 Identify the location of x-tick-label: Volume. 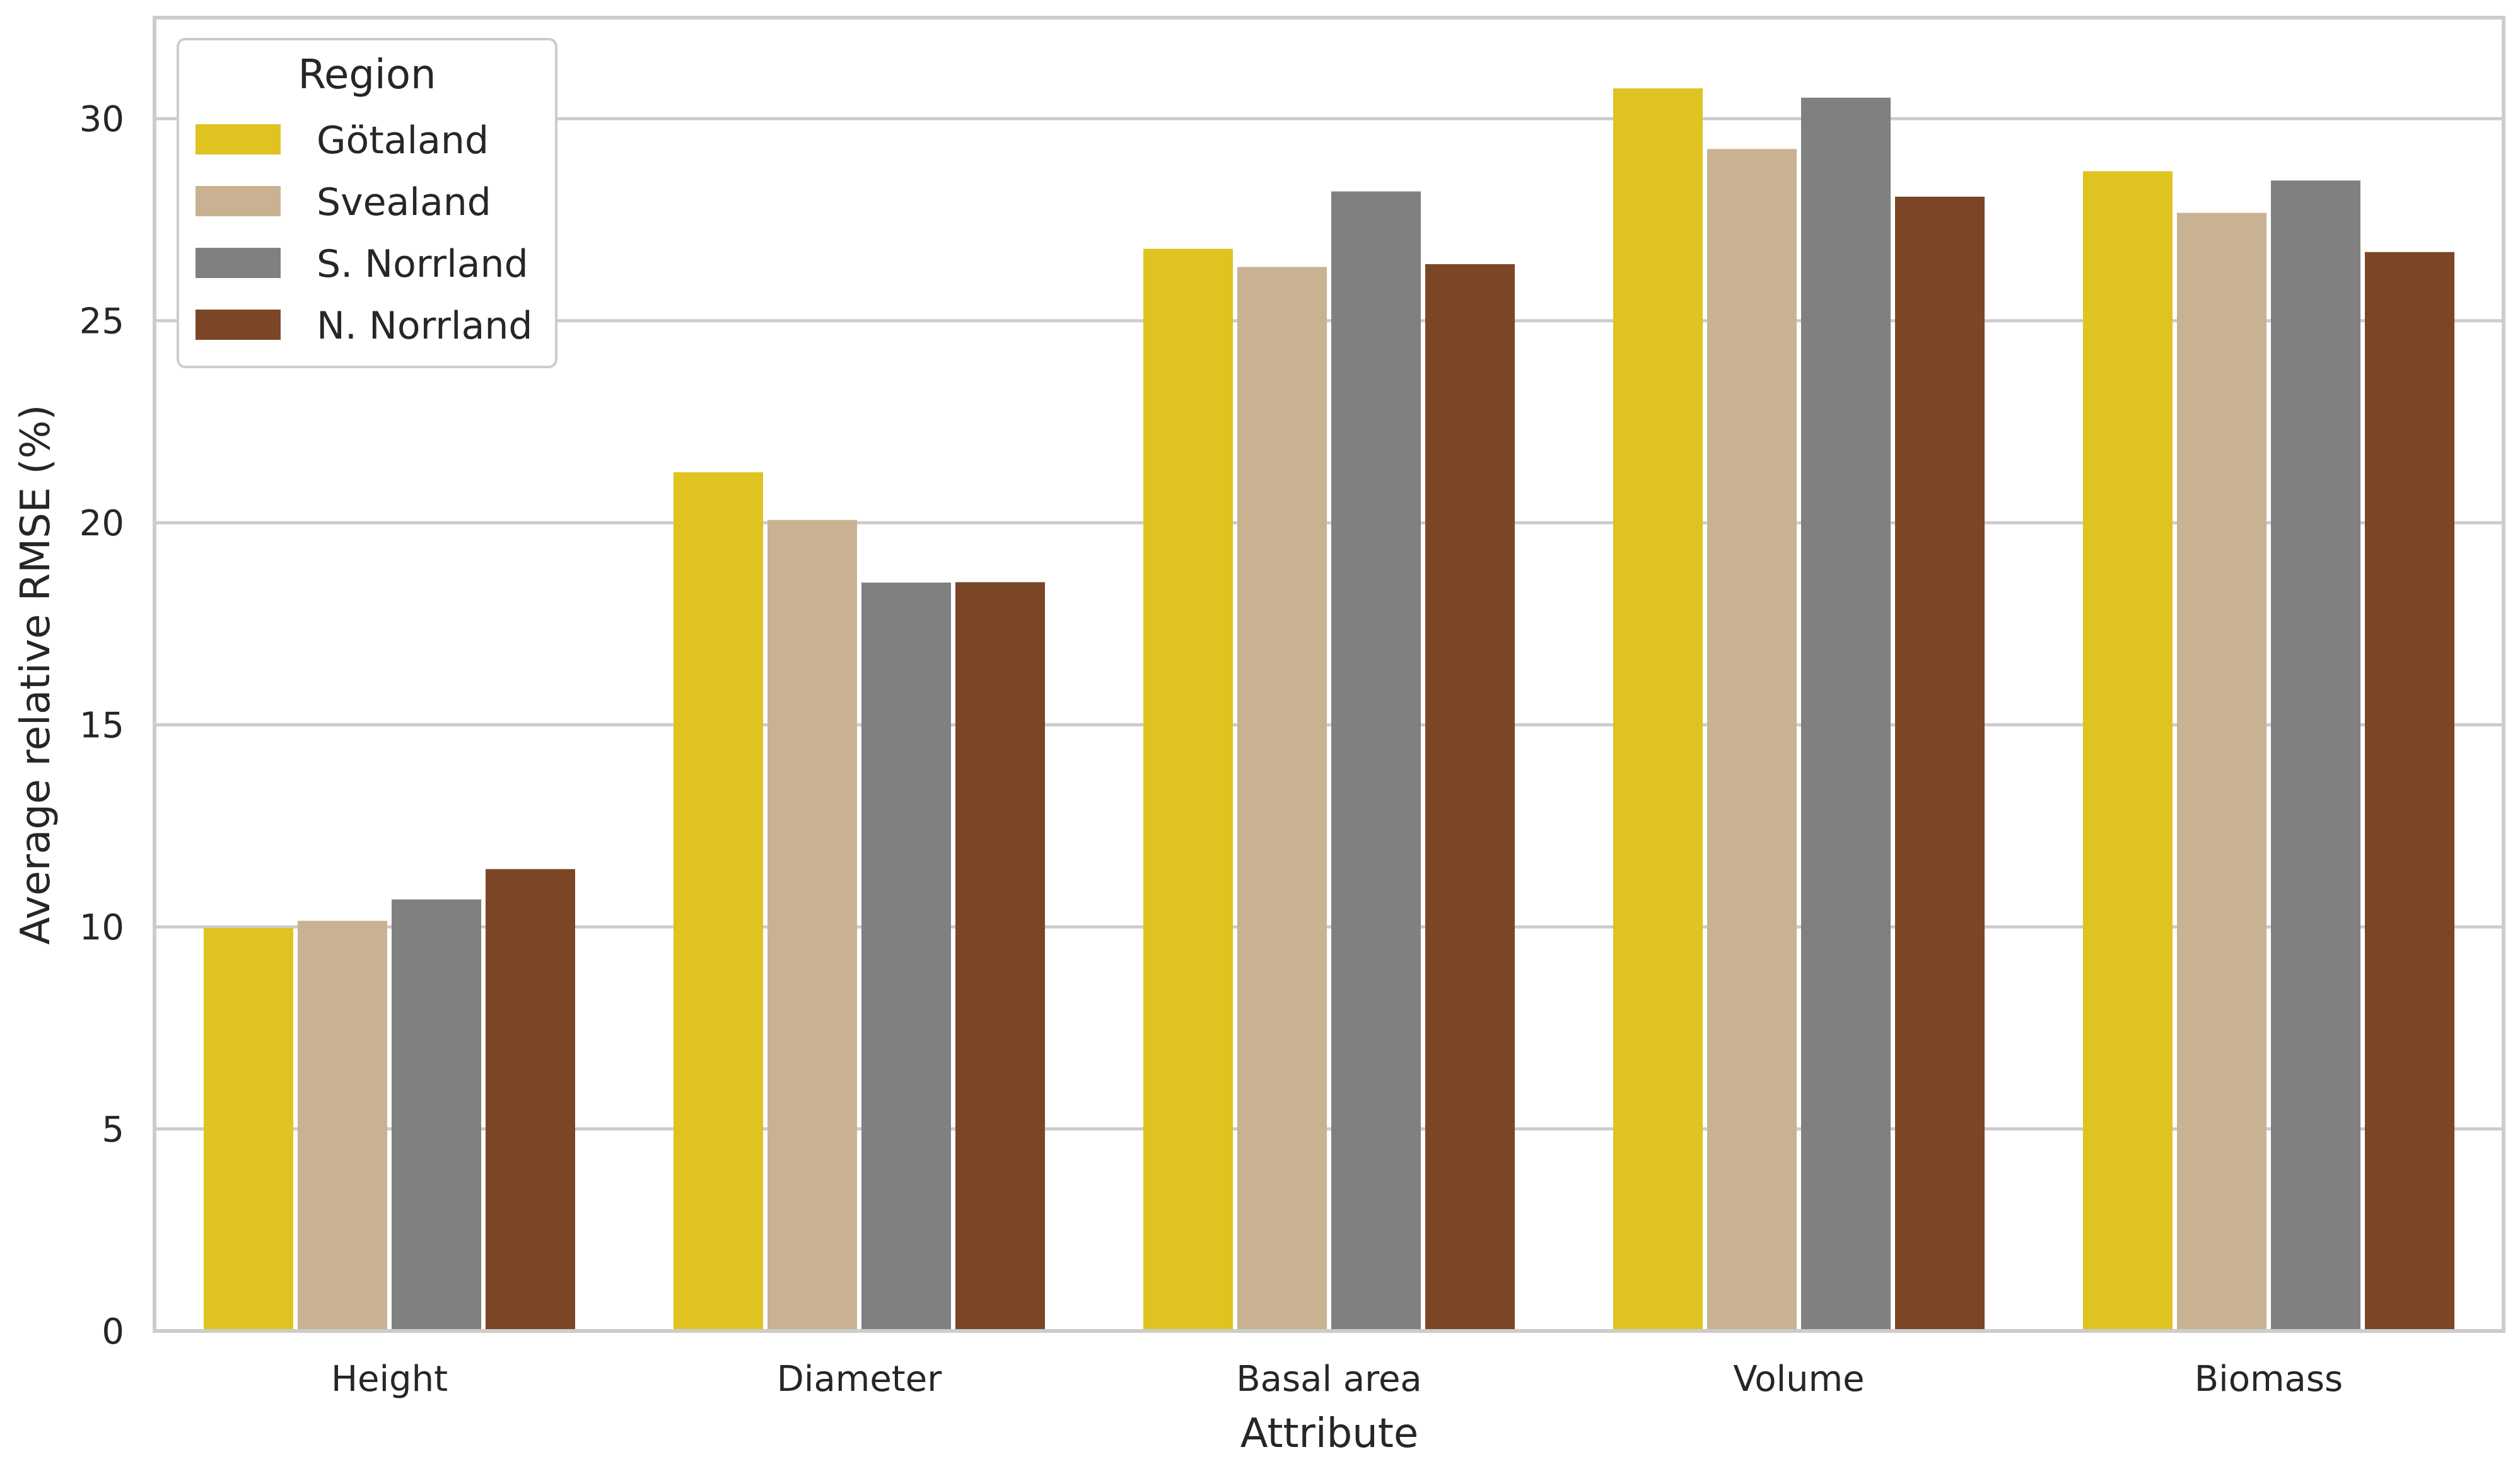
(1798, 1379).